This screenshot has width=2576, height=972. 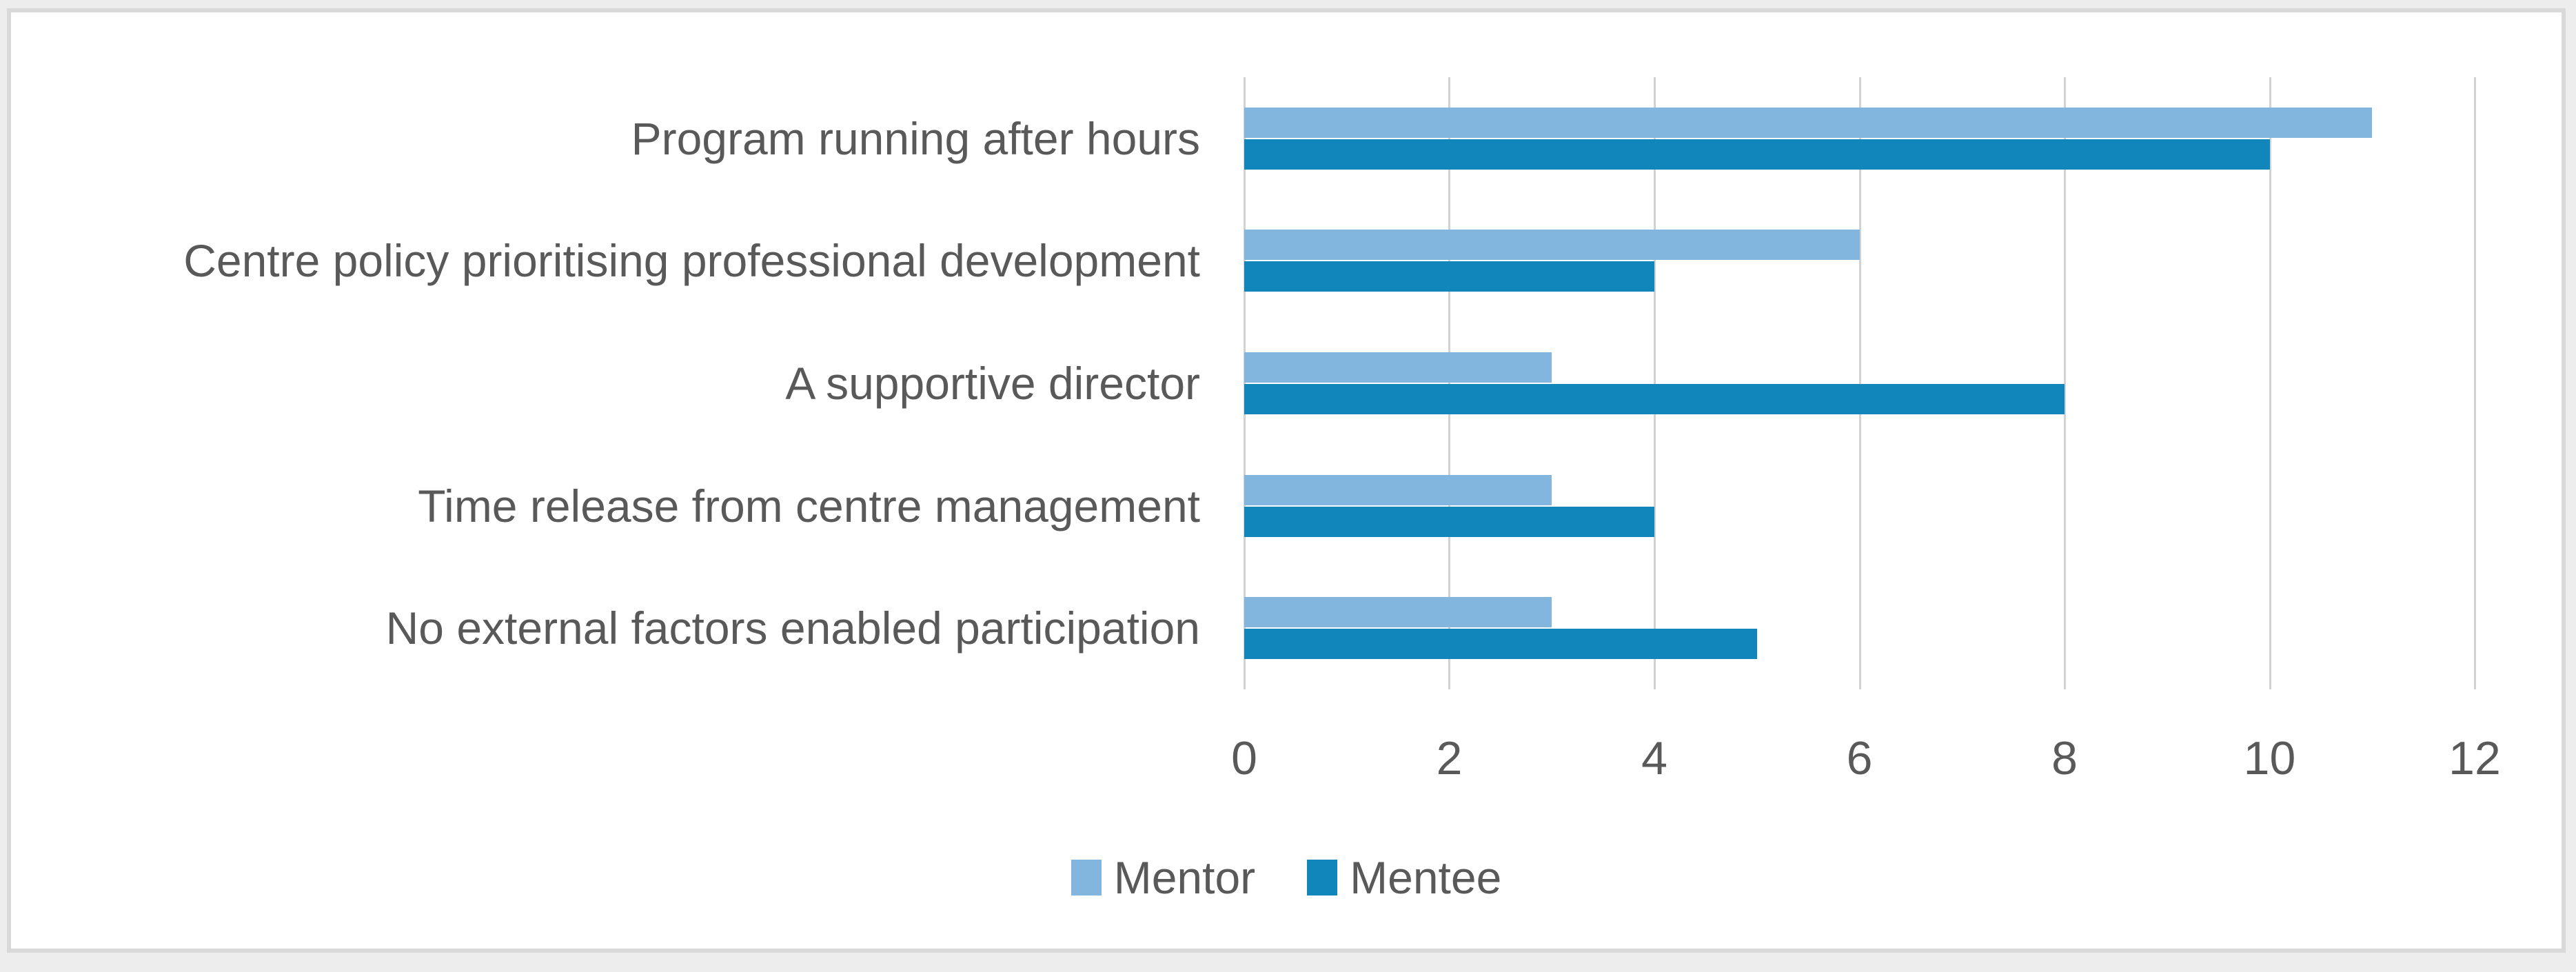 What do you see at coordinates (1245, 383) in the screenshot?
I see `category-axis-line` at bounding box center [1245, 383].